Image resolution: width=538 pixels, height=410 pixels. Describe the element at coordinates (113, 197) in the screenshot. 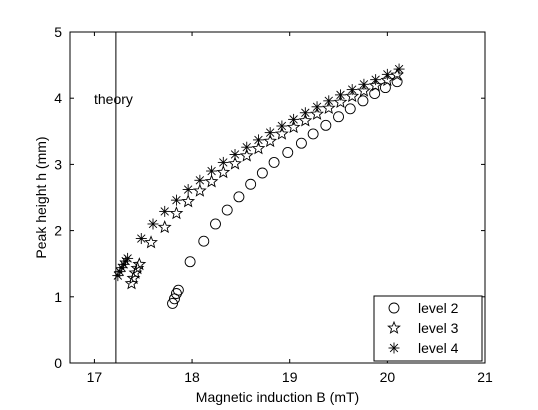

I see `theory-annotation: theory` at that location.